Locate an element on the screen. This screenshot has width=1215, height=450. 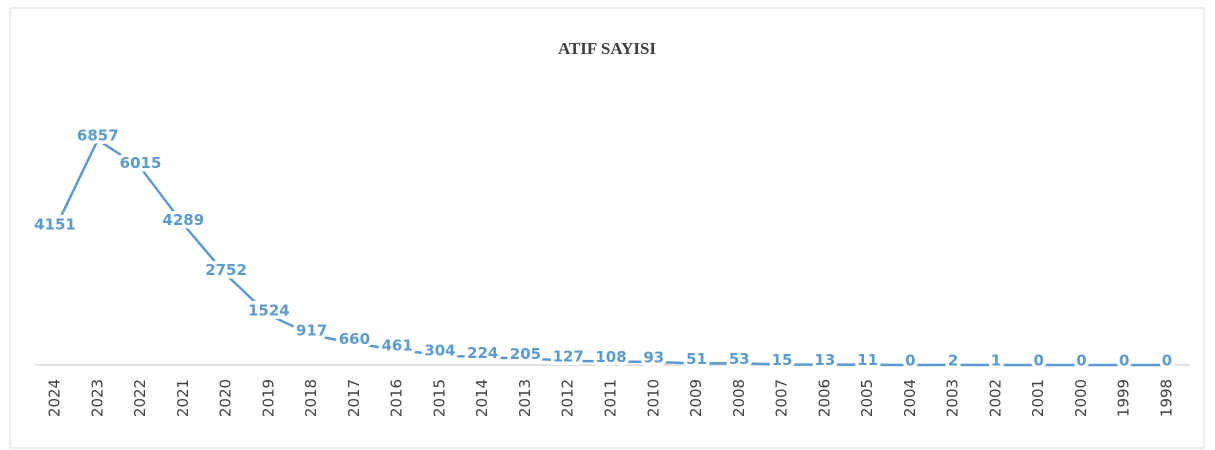
x-tick-label: 2002 is located at coordinates (995, 398).